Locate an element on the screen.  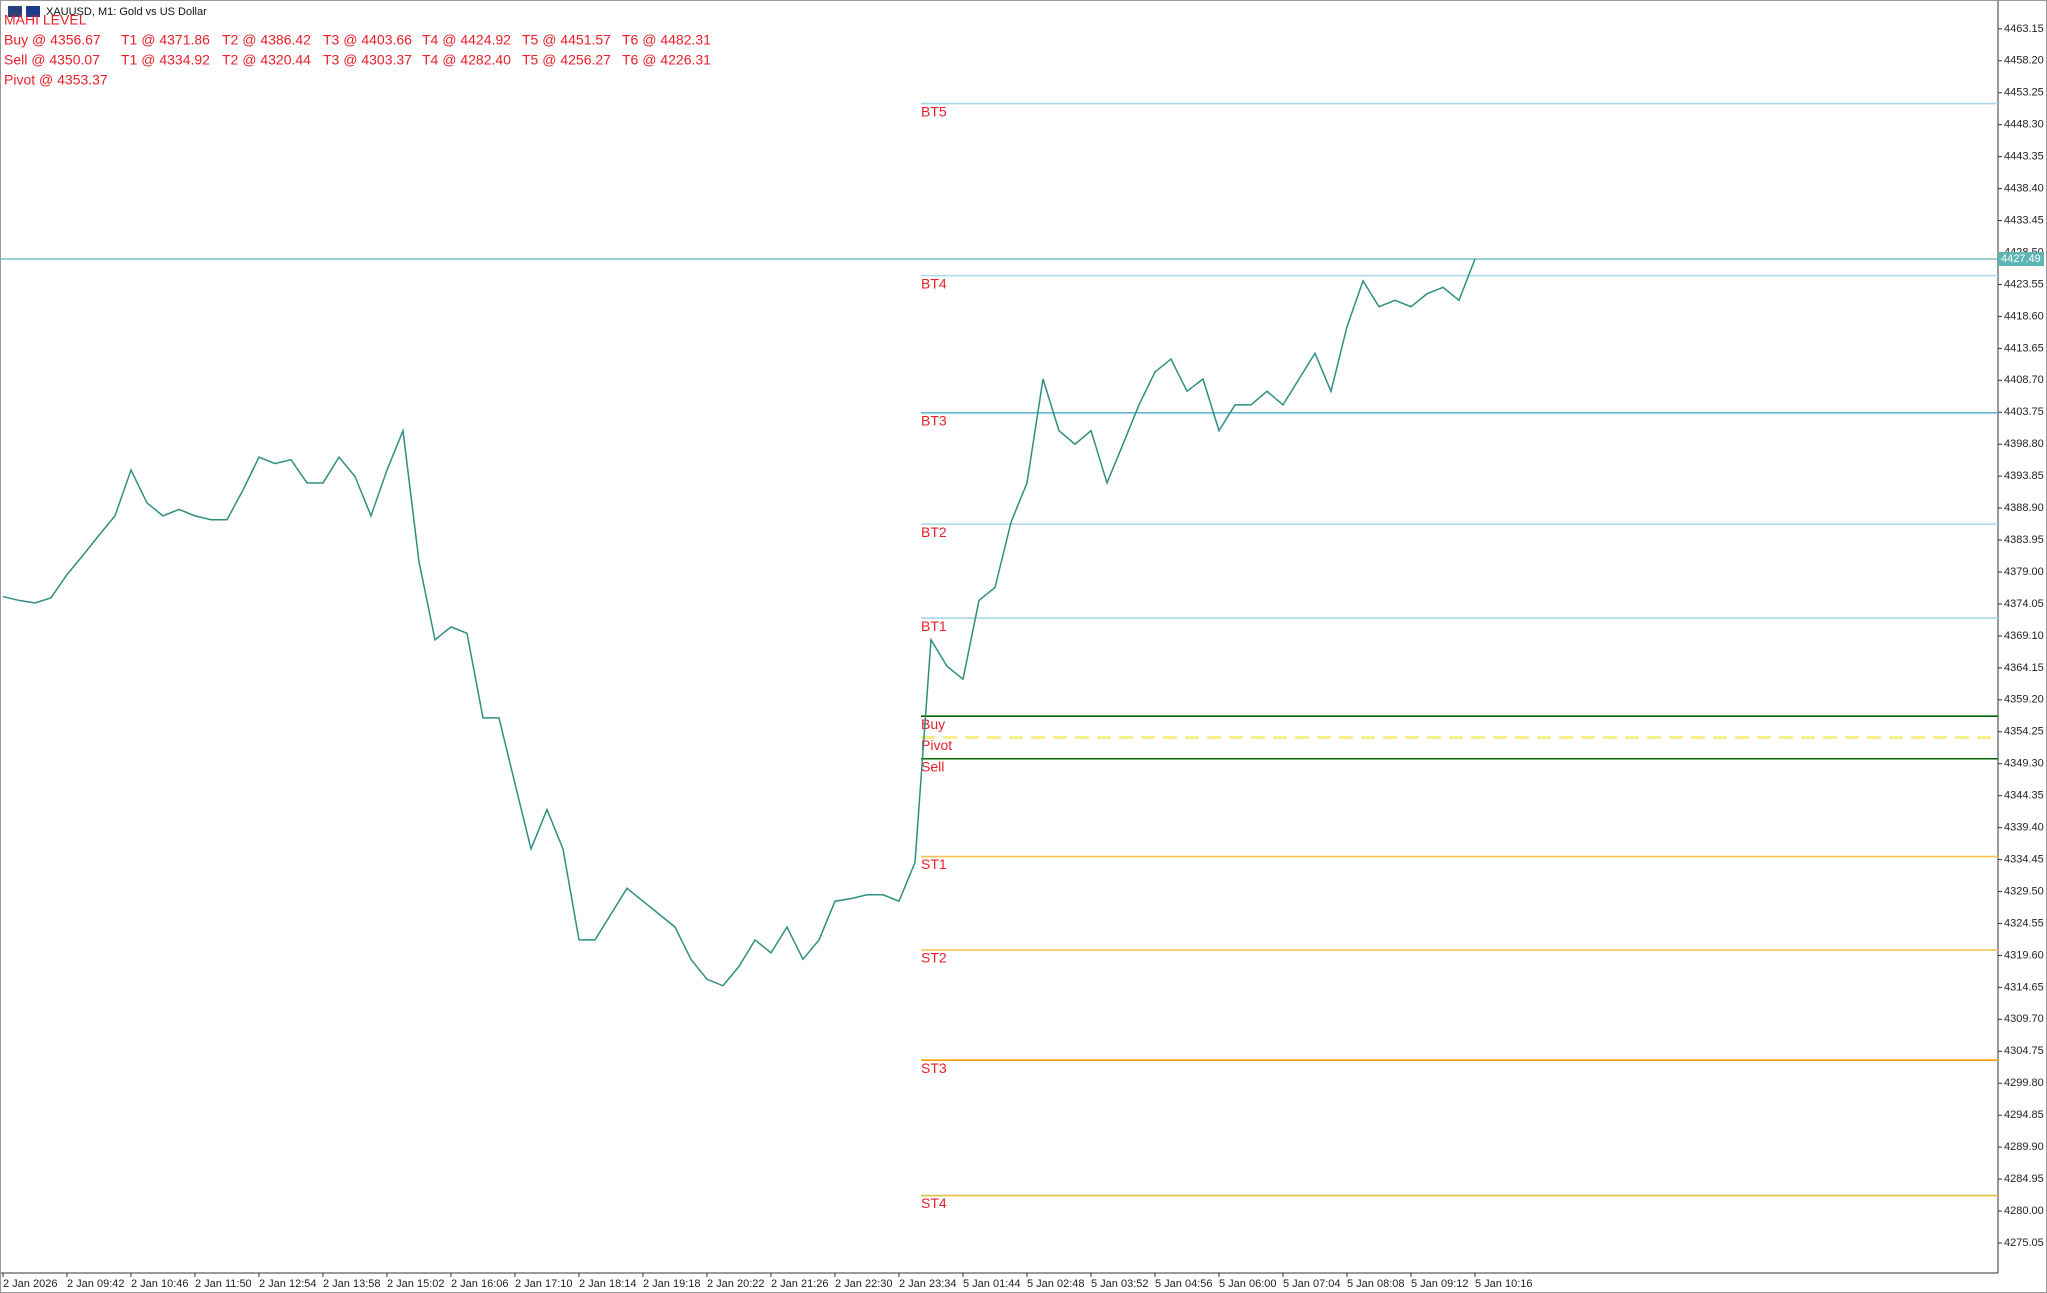
level-label: Sell is located at coordinates (932, 766).